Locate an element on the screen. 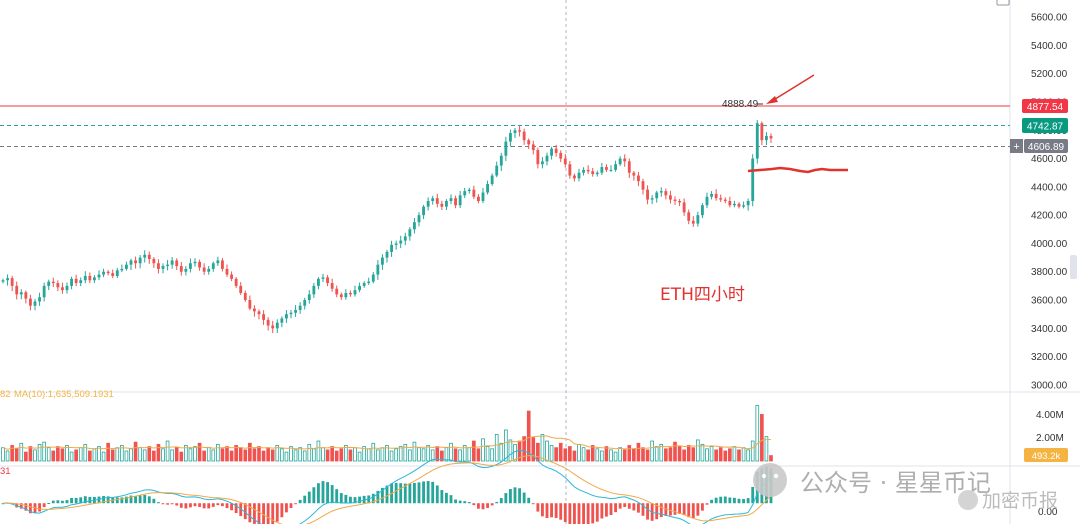  wechat-logo-icon is located at coordinates (770, 480).